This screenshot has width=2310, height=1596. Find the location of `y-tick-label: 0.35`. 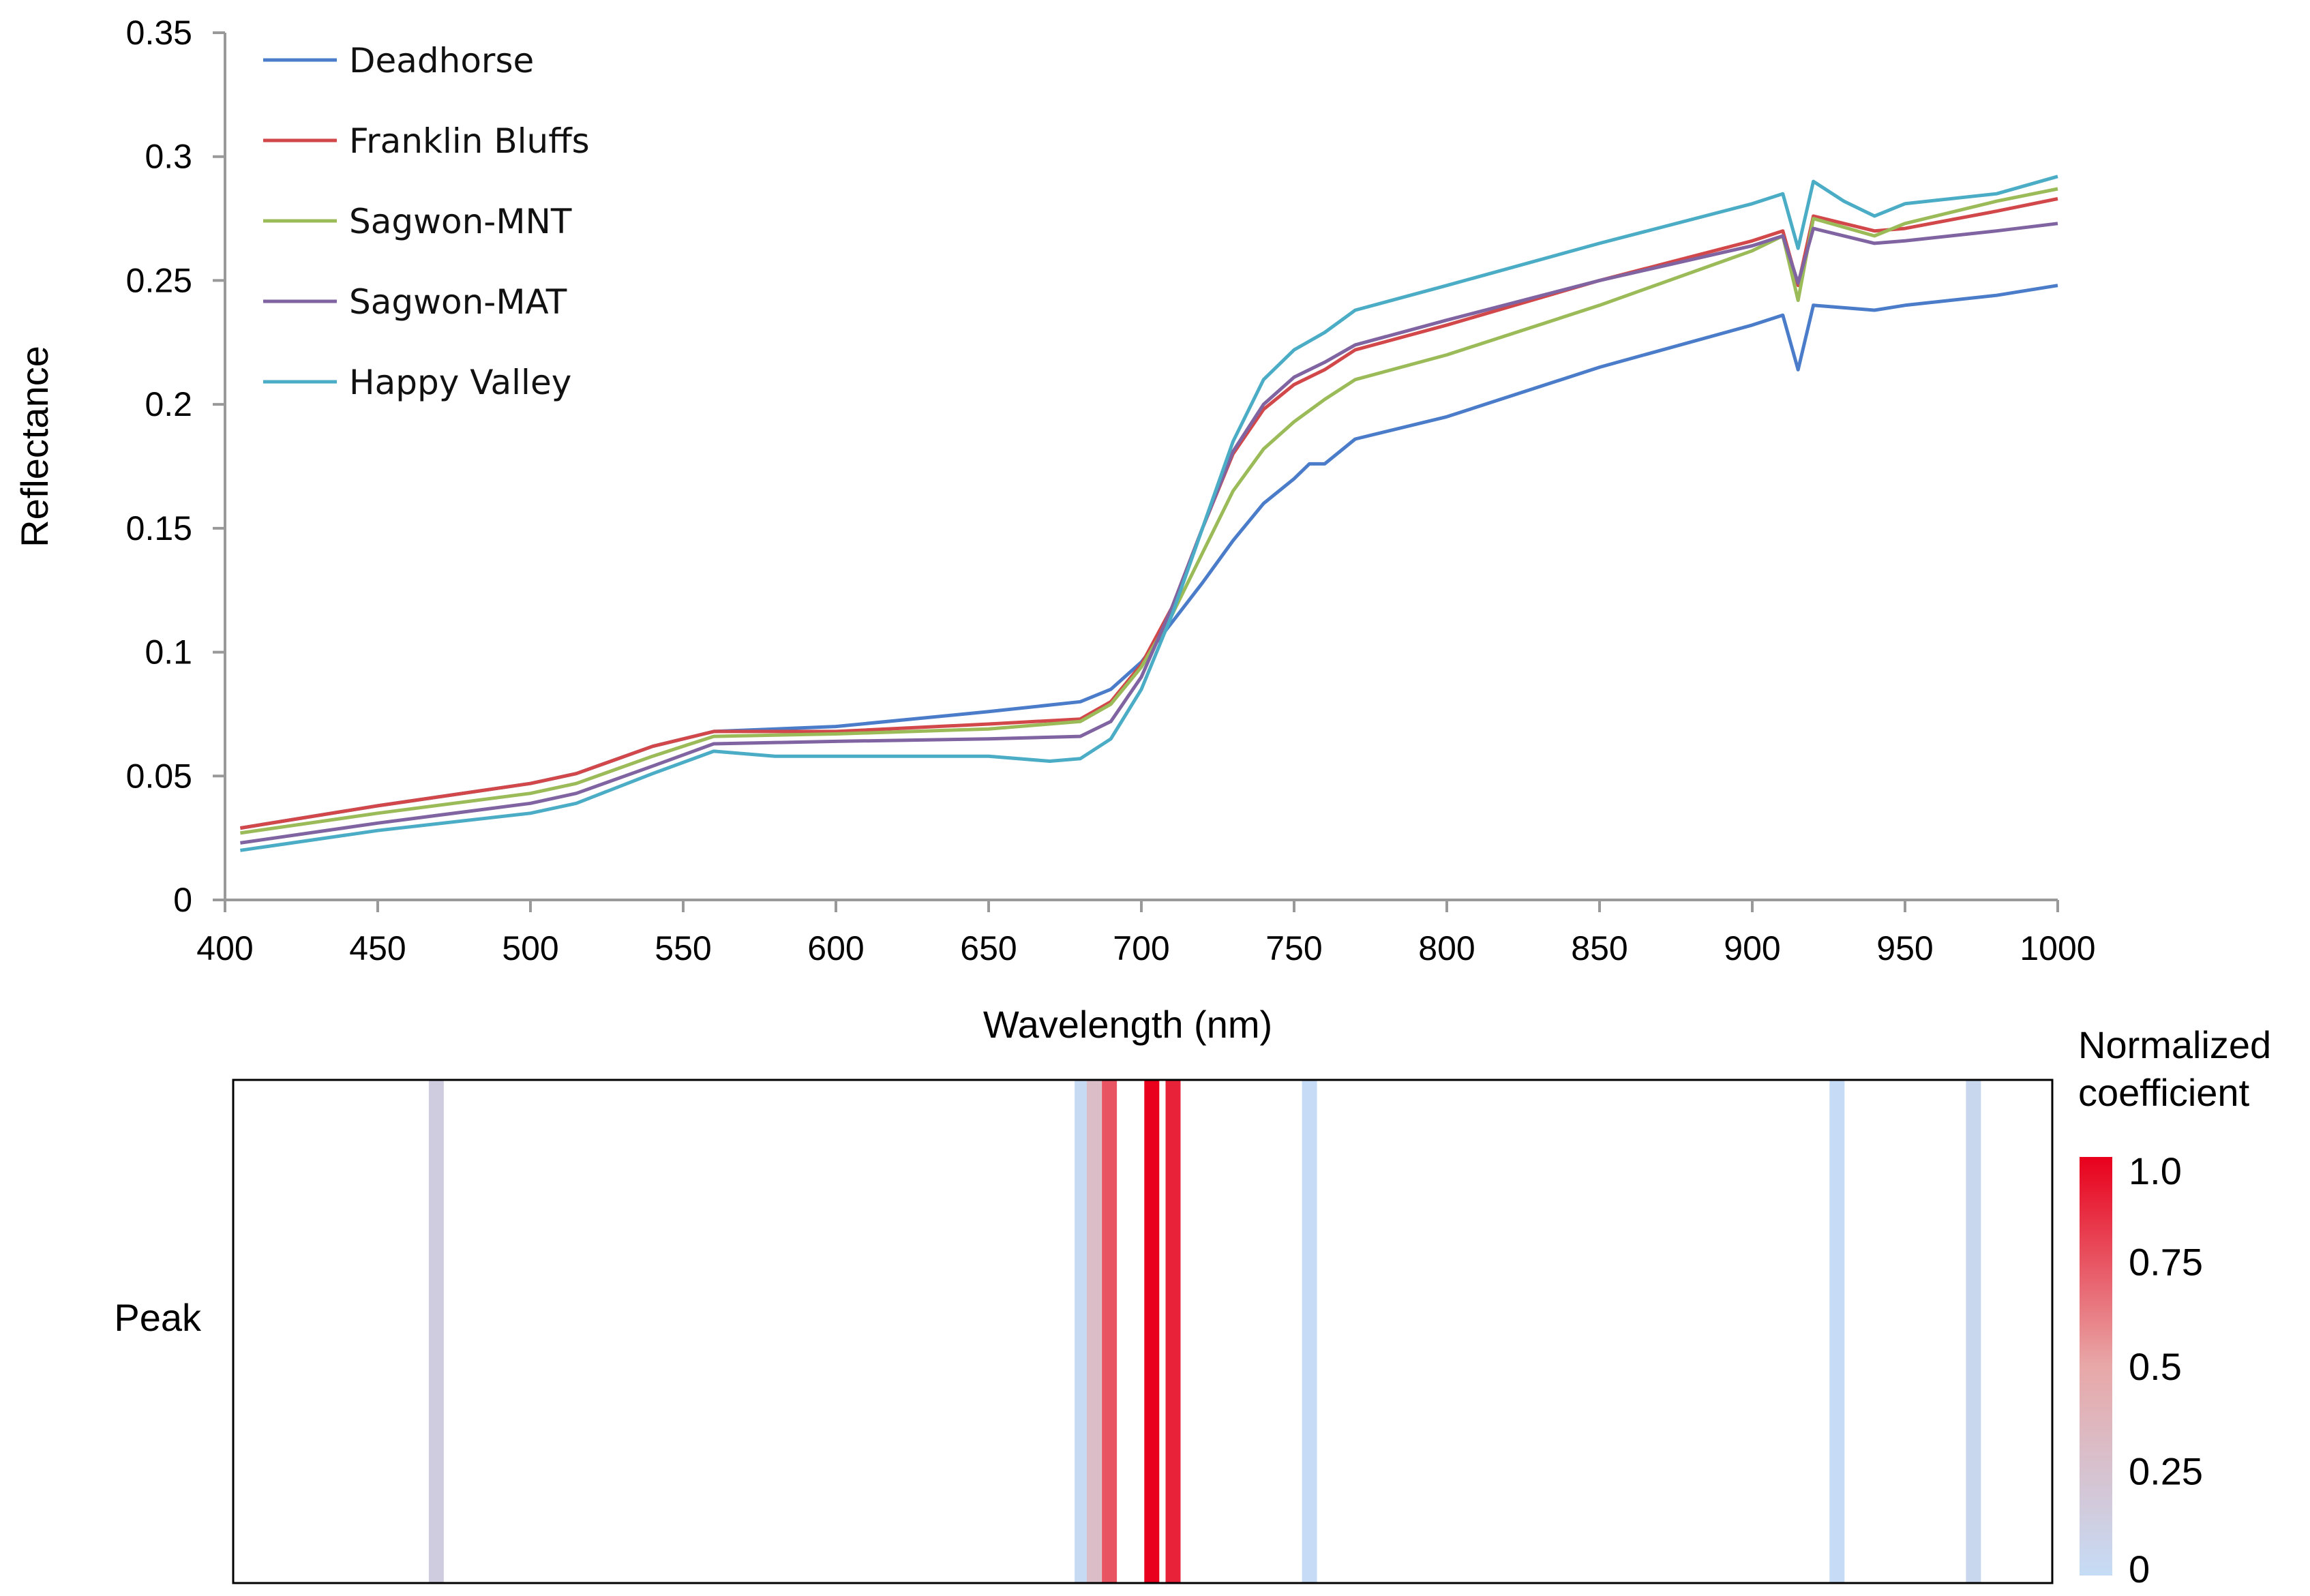

y-tick-label: 0.35 is located at coordinates (159, 33).